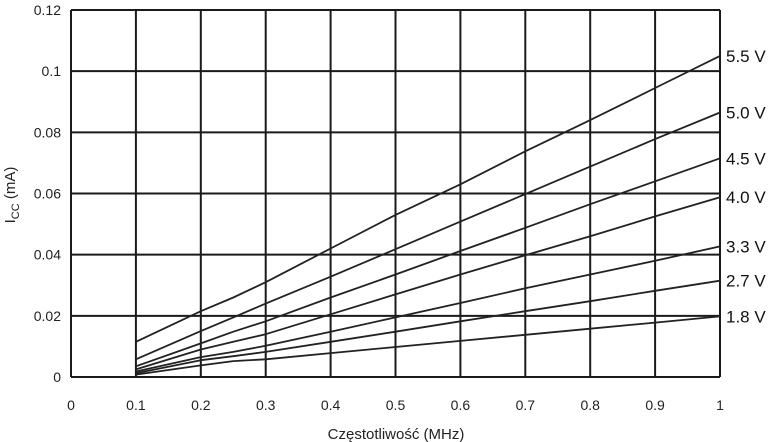  I want to click on y-tick-label: 0.04, so click(47, 255).